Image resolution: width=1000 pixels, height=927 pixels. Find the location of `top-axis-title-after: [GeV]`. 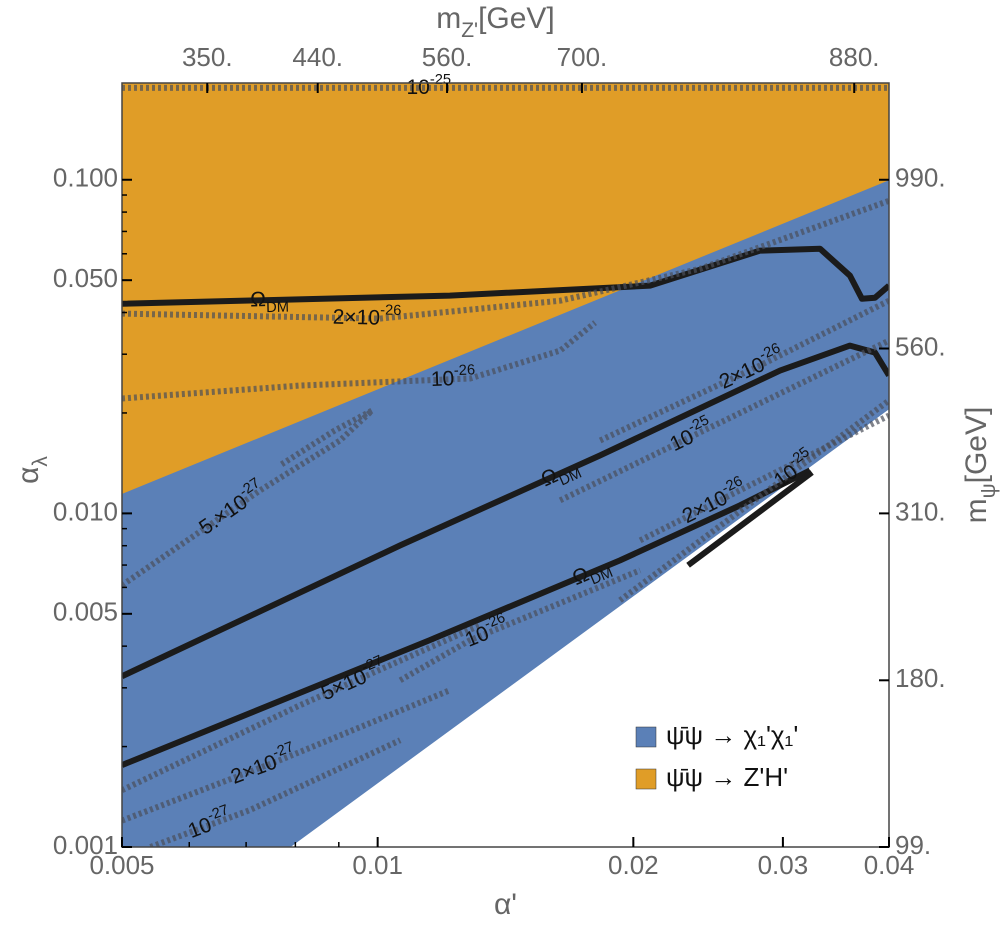

top-axis-title-after: [GeV] is located at coordinates (516, 18).